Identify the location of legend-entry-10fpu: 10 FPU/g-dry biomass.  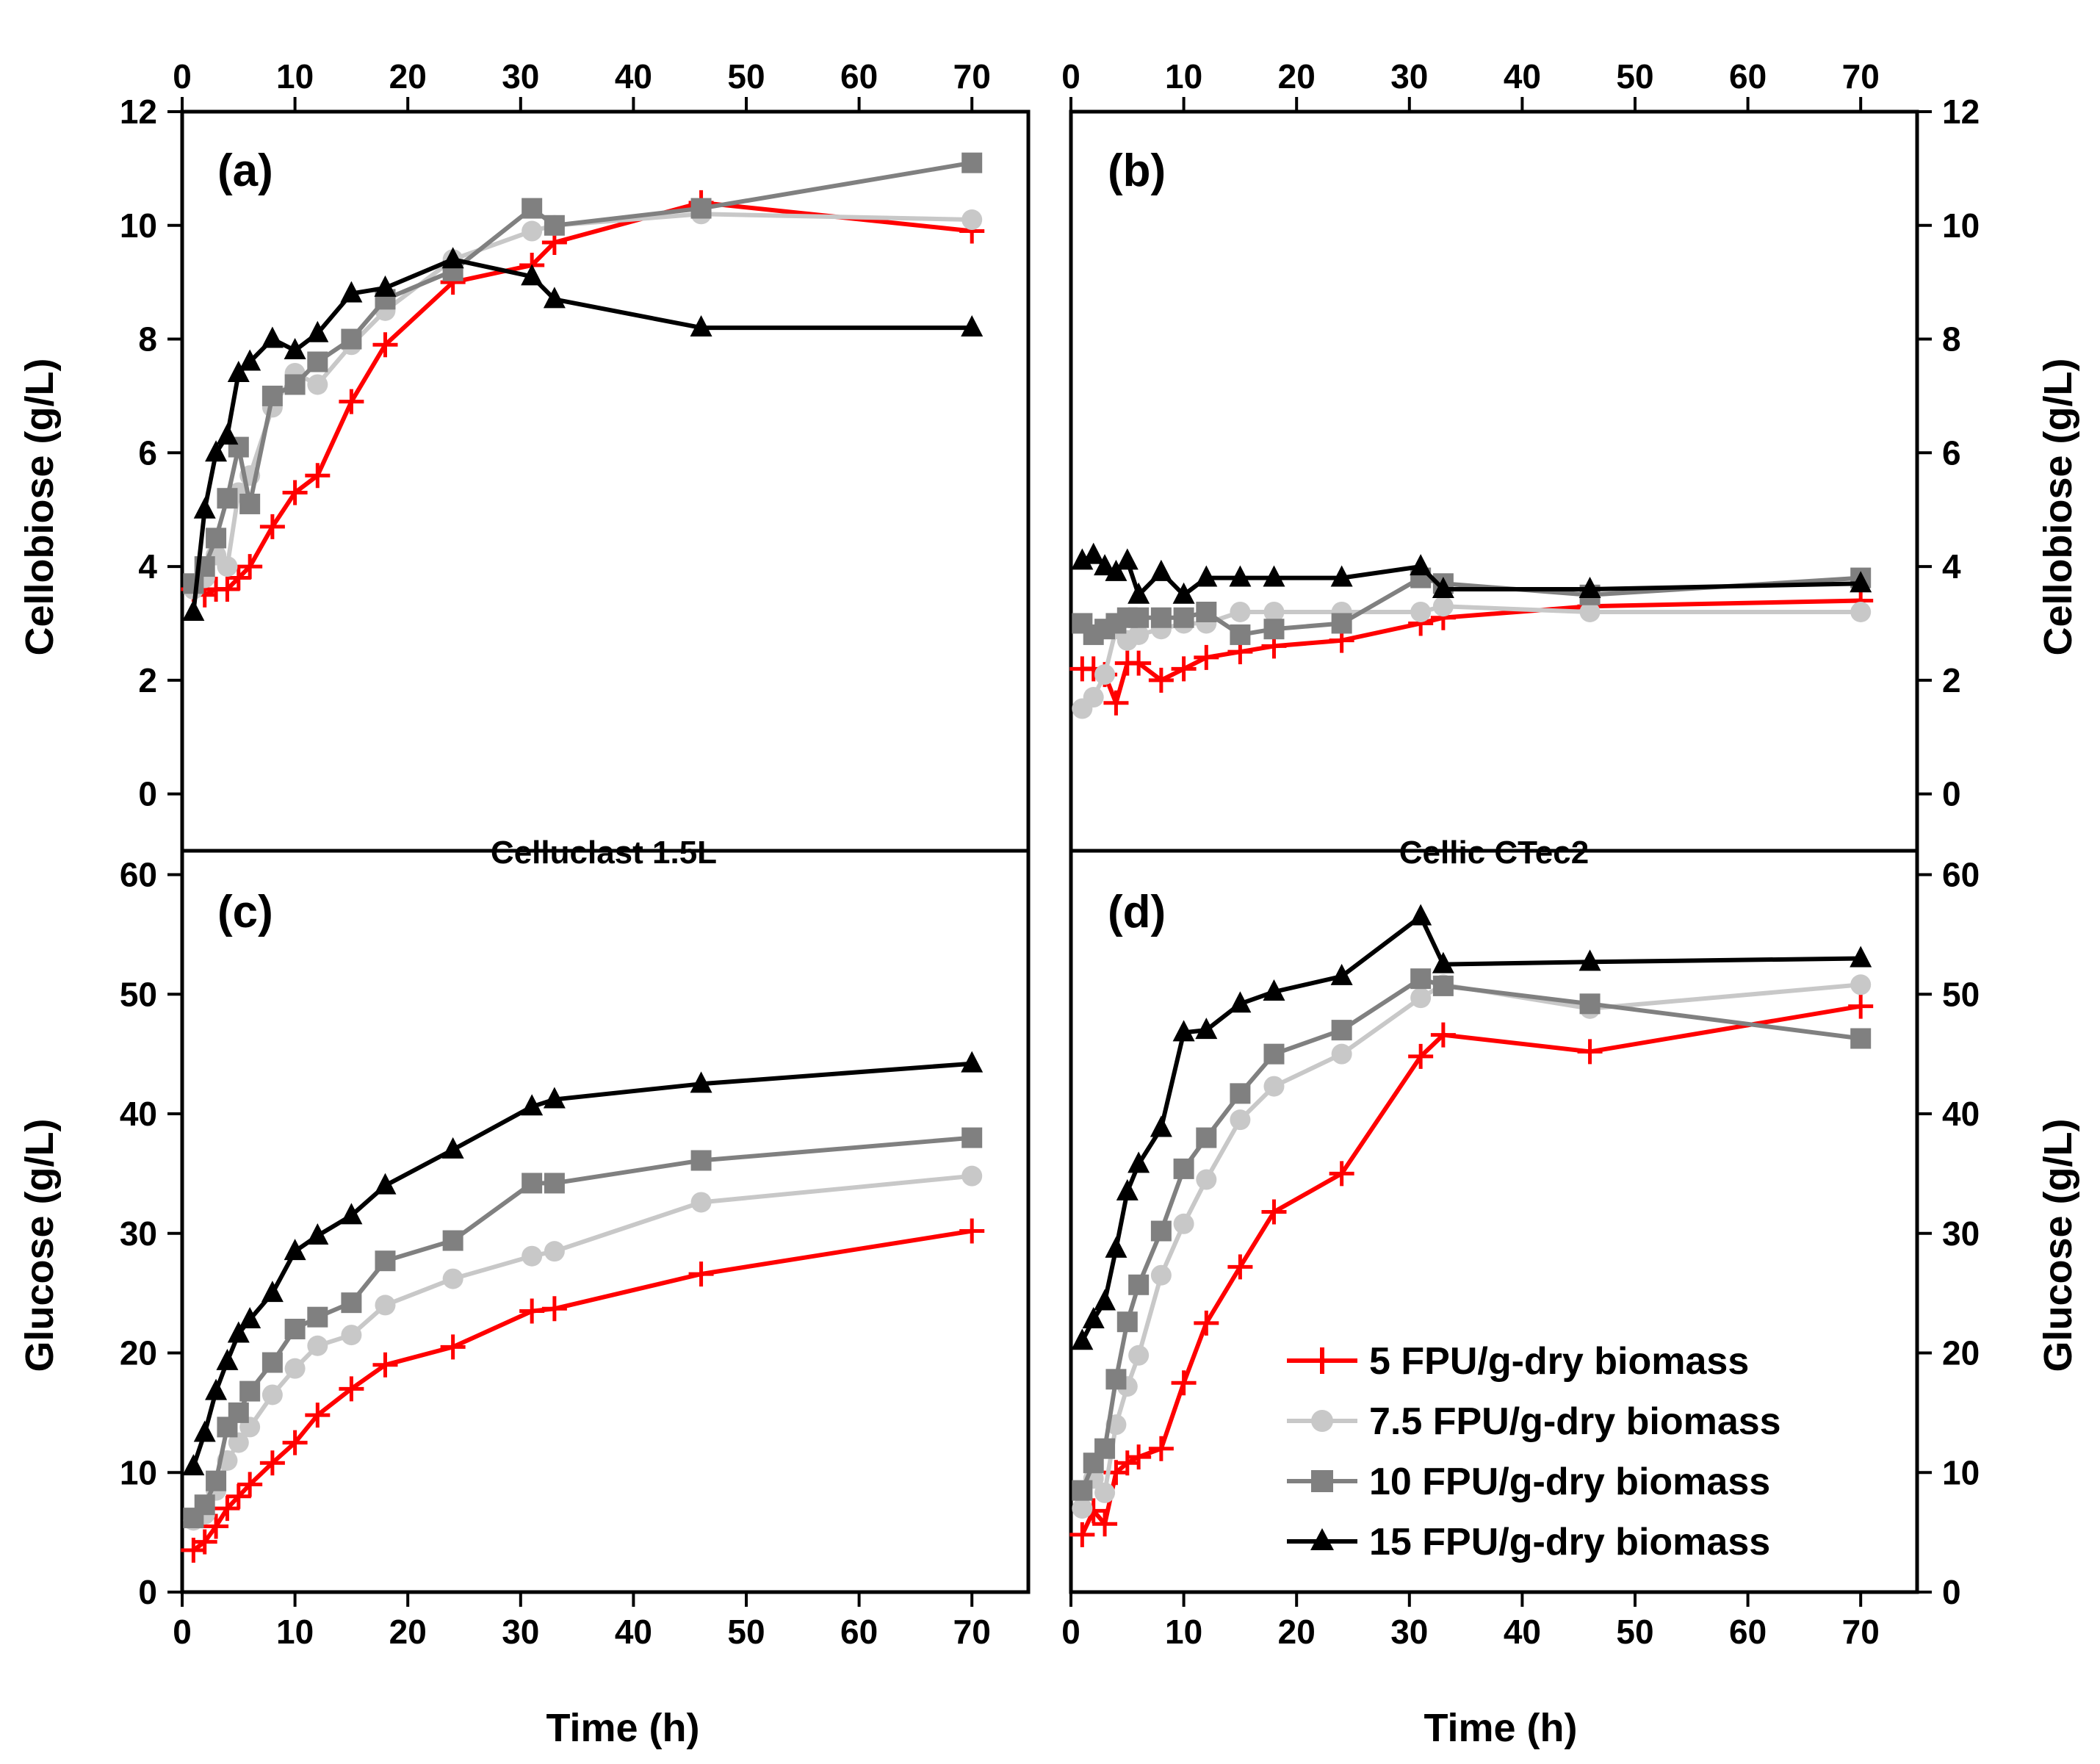
(1528, 1482).